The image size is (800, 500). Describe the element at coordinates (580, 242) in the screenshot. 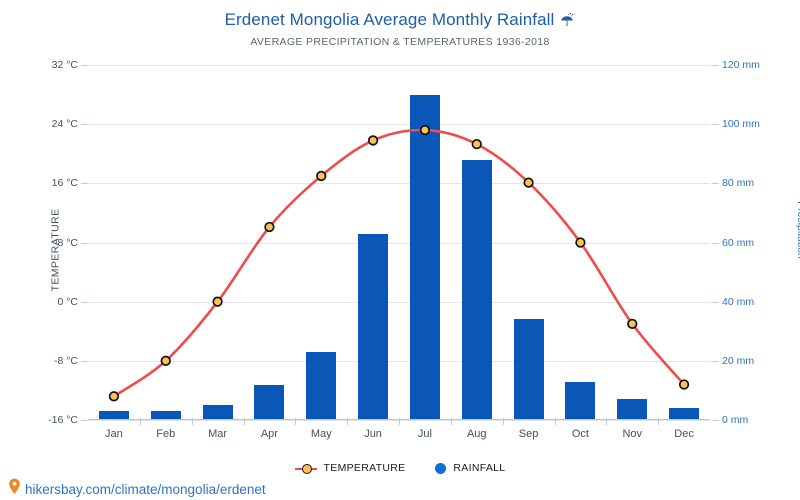

I see `temperature-point: Oct: 8 °C` at that location.